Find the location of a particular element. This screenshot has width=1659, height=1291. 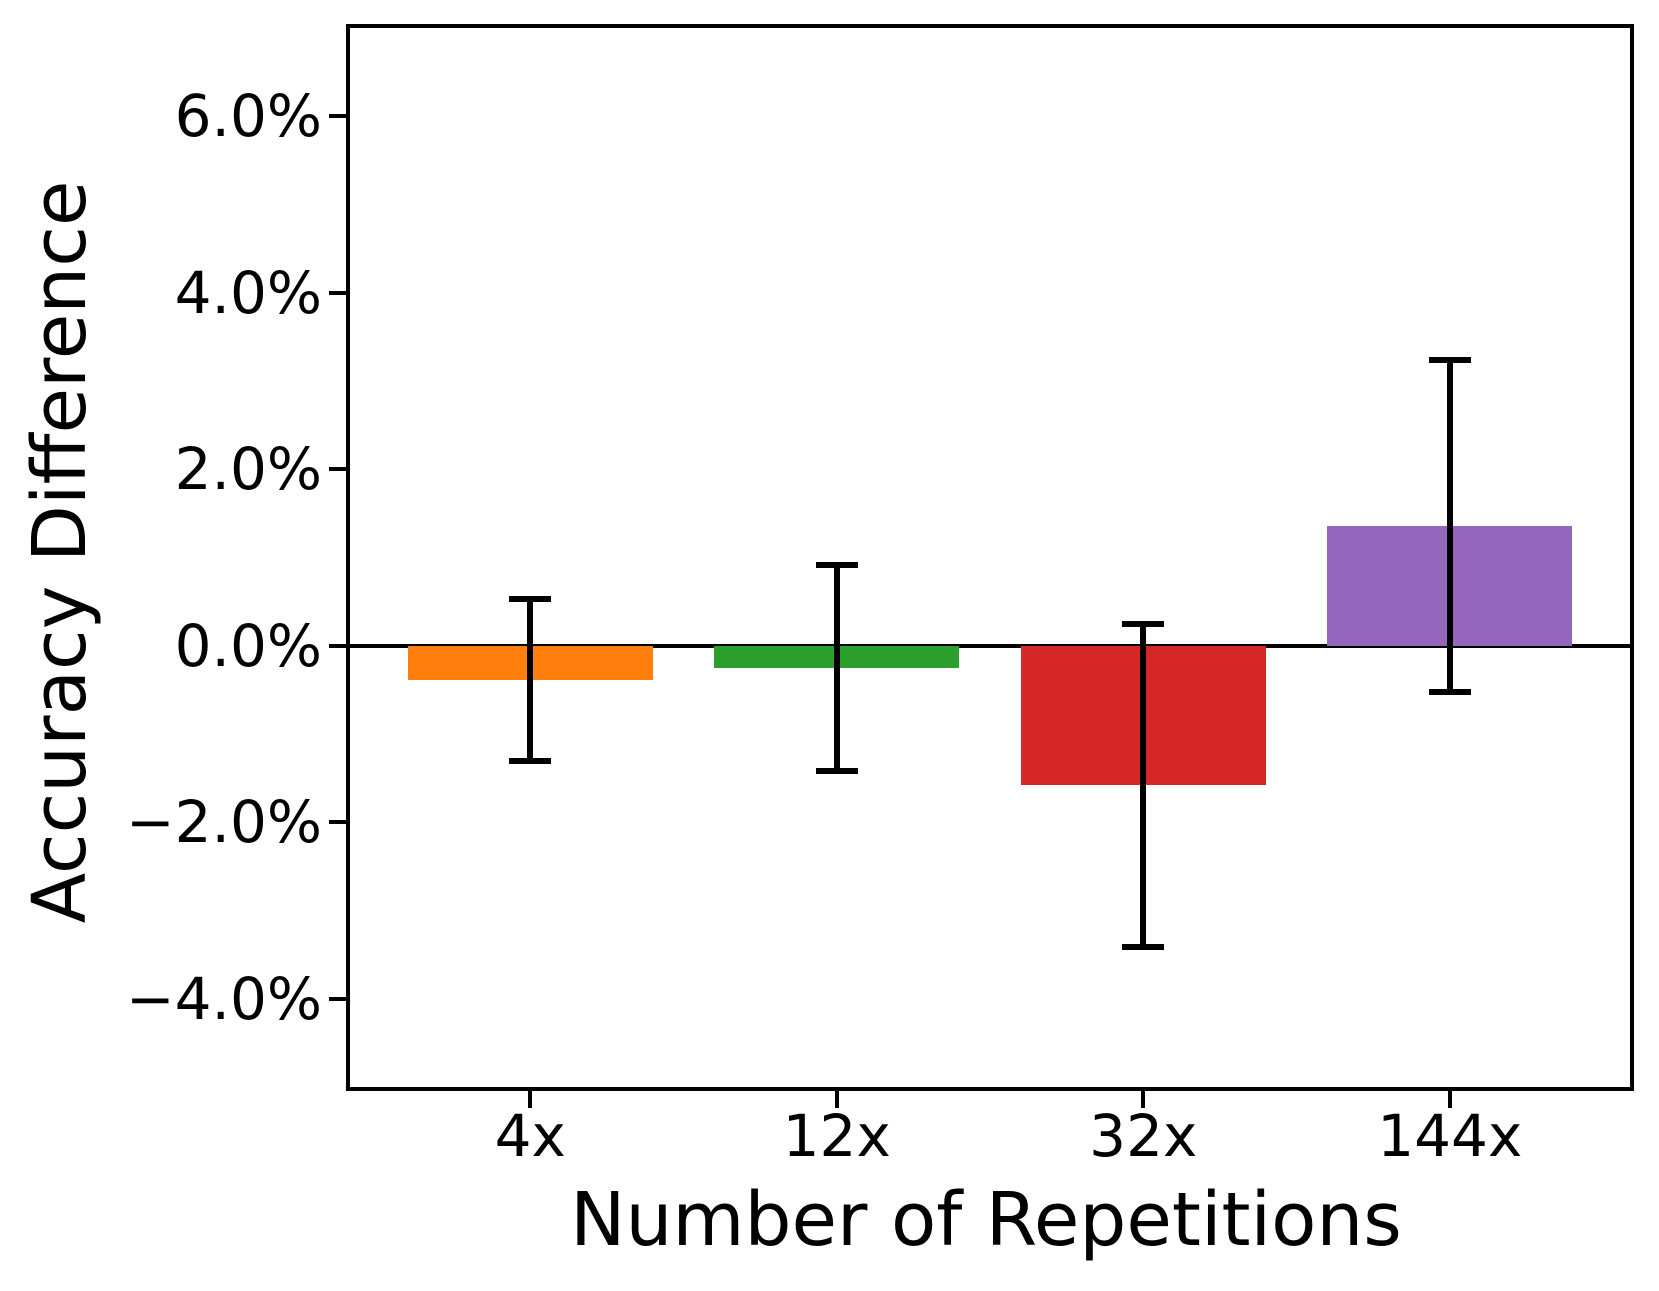

x-tick-label-32x: 32x is located at coordinates (1143, 1136).